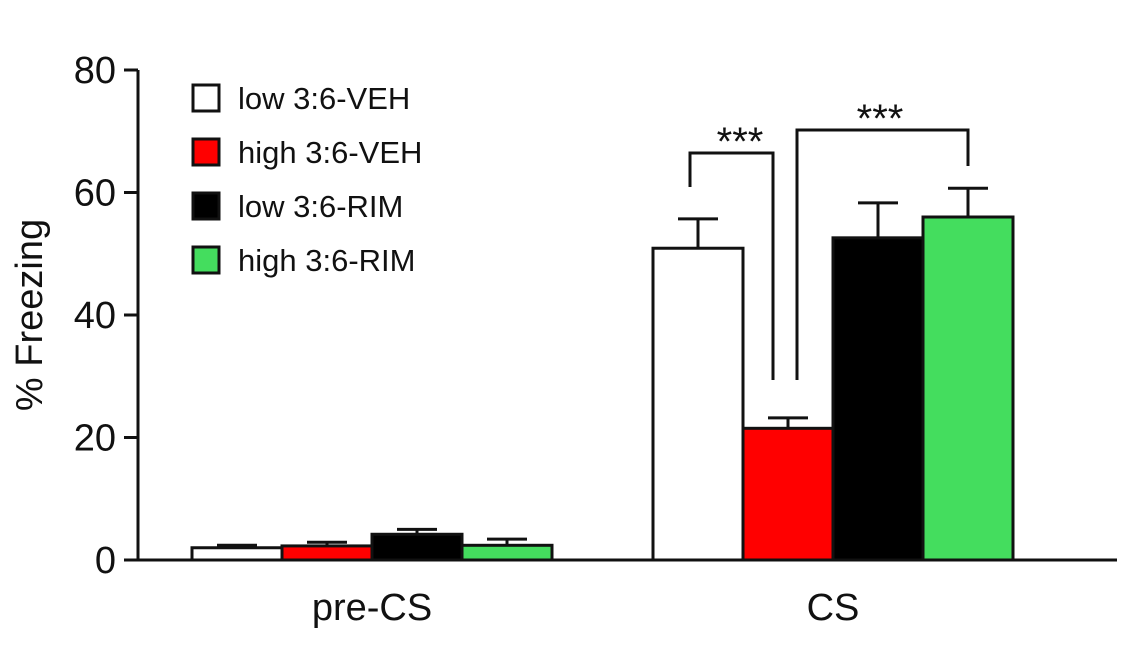  Describe the element at coordinates (330, 152) in the screenshot. I see `legend-label: high 3:6-VEH` at that location.